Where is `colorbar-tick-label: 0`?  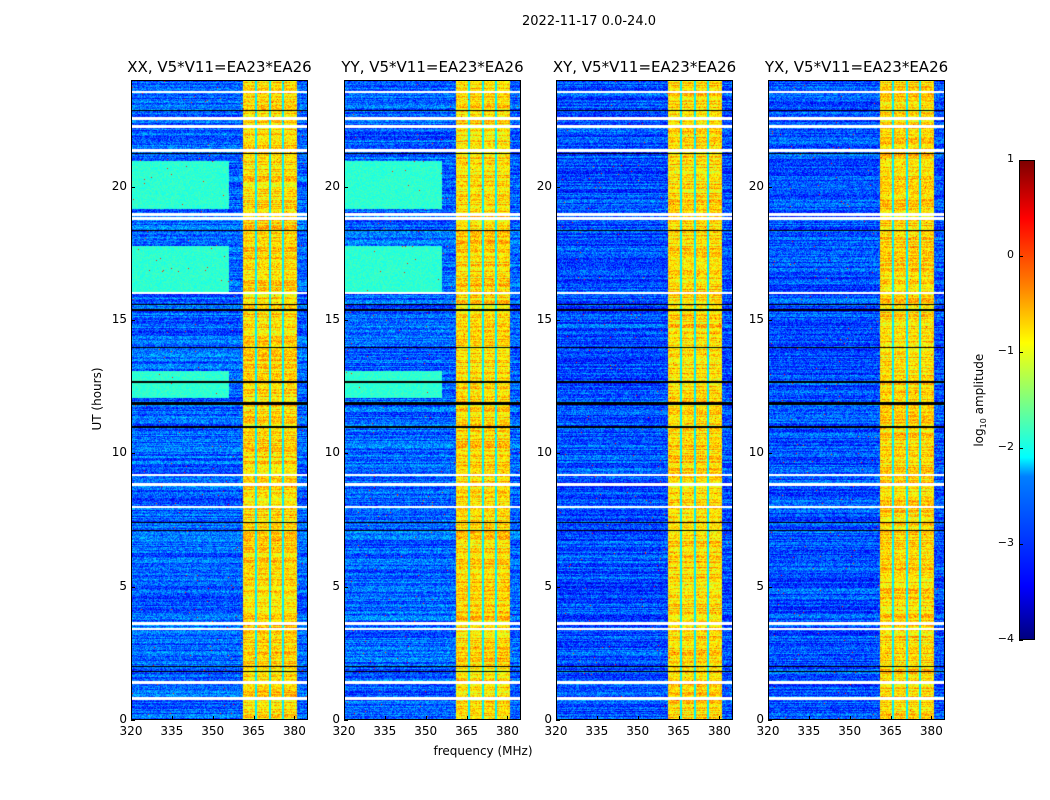
colorbar-tick-label: 0 is located at coordinates (1010, 254).